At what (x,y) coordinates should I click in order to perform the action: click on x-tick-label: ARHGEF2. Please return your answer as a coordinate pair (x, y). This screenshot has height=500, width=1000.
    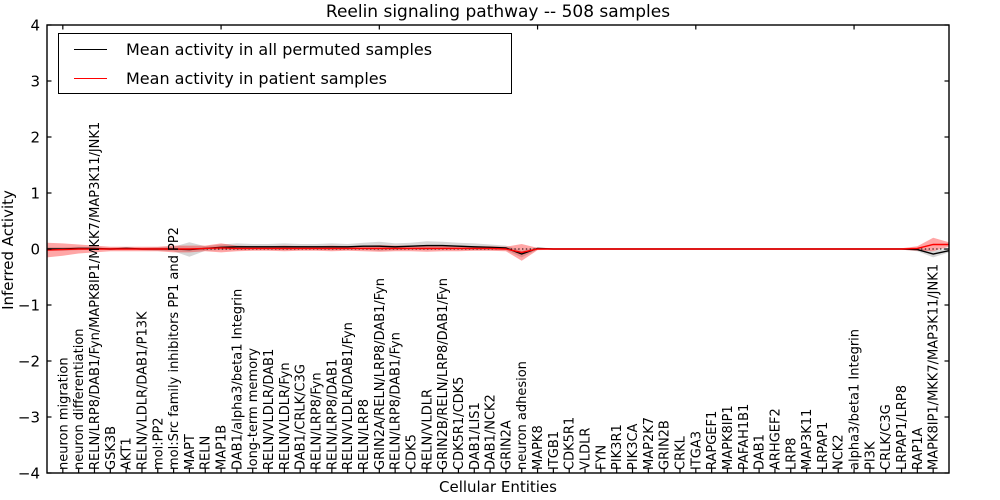
    Looking at the image, I should click on (775, 439).